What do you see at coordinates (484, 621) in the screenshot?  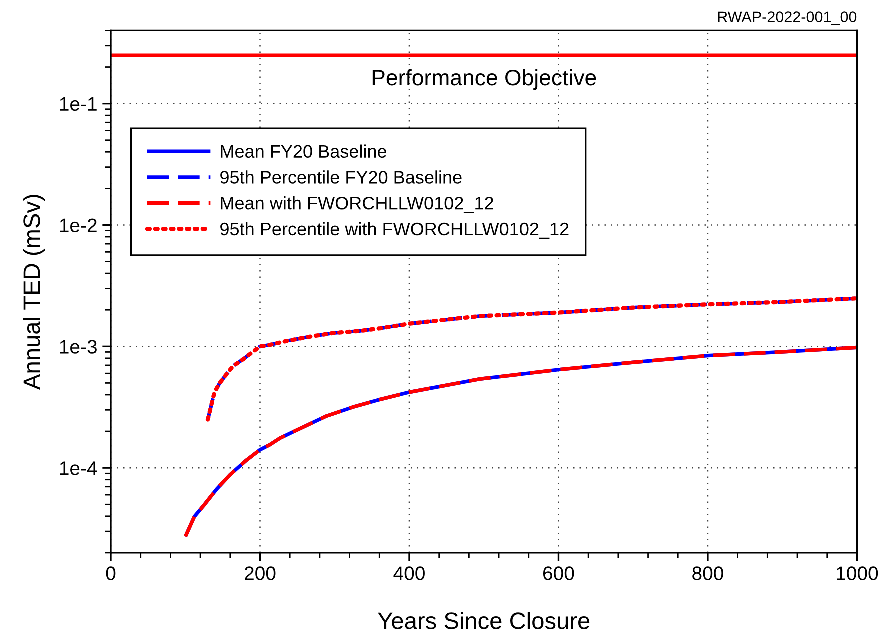 I see `x-axis-title: Years Since Closure` at bounding box center [484, 621].